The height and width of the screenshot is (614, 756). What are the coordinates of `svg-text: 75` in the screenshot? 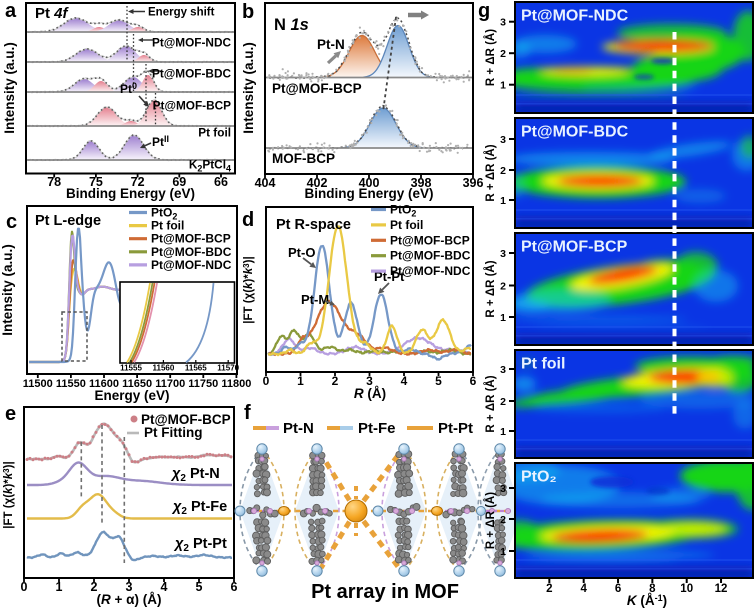 It's located at (96, 182).